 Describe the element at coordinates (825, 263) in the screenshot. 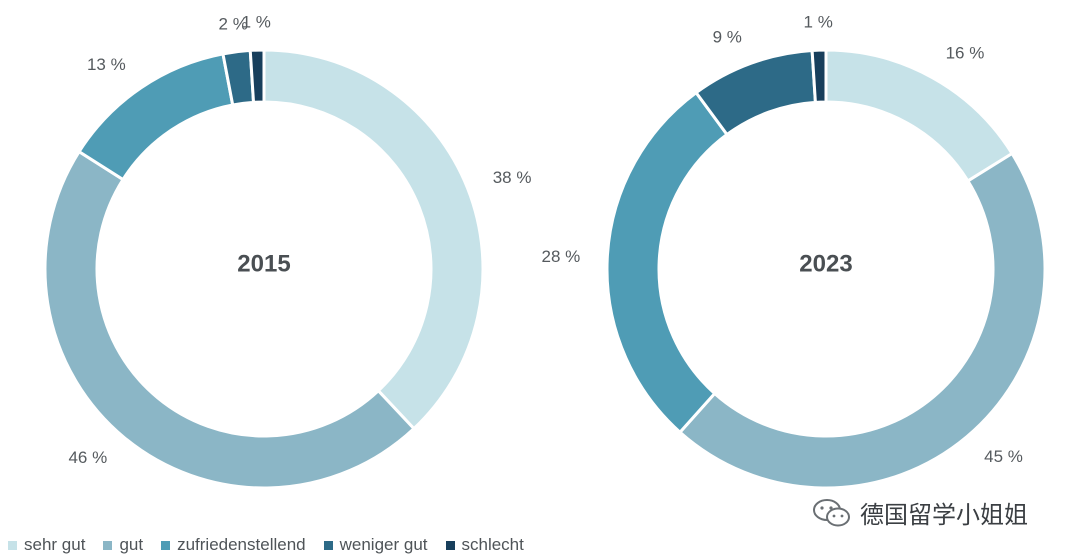

I see `donut-2023-center-title: 2023` at that location.